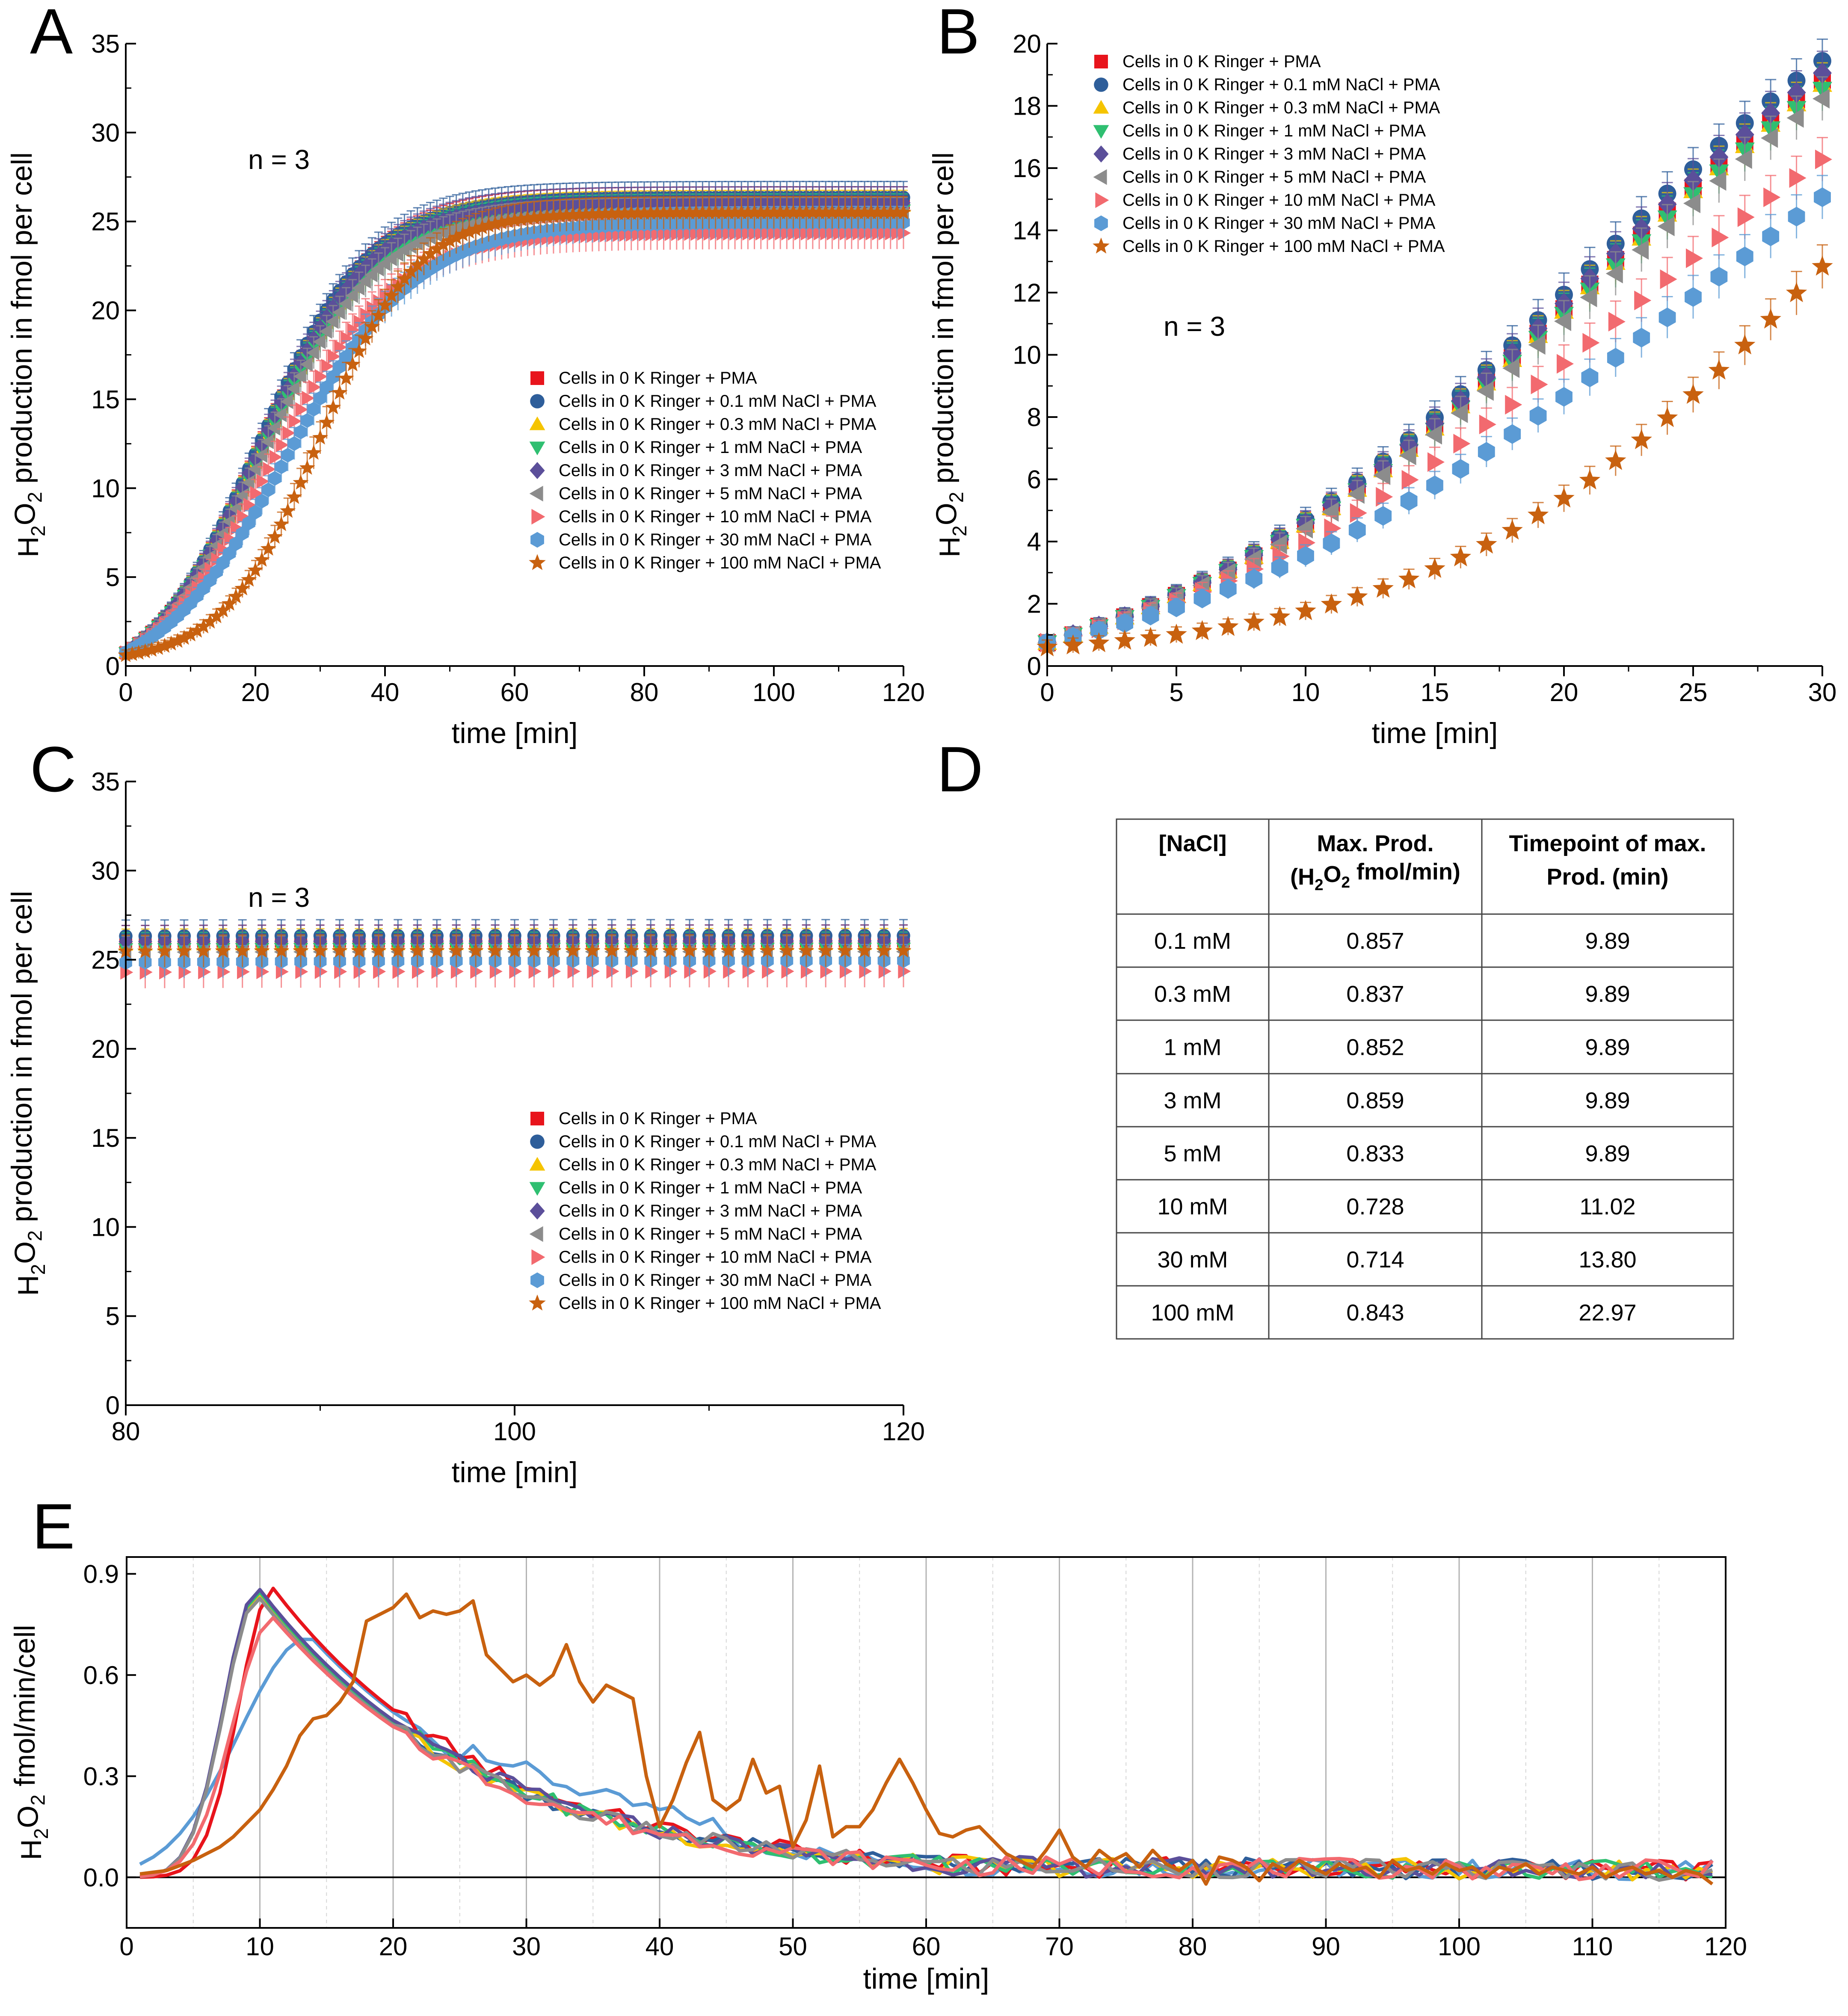 This screenshot has height=2016, width=1848. What do you see at coordinates (105, 399) in the screenshot?
I see `y-tick-label: 15` at bounding box center [105, 399].